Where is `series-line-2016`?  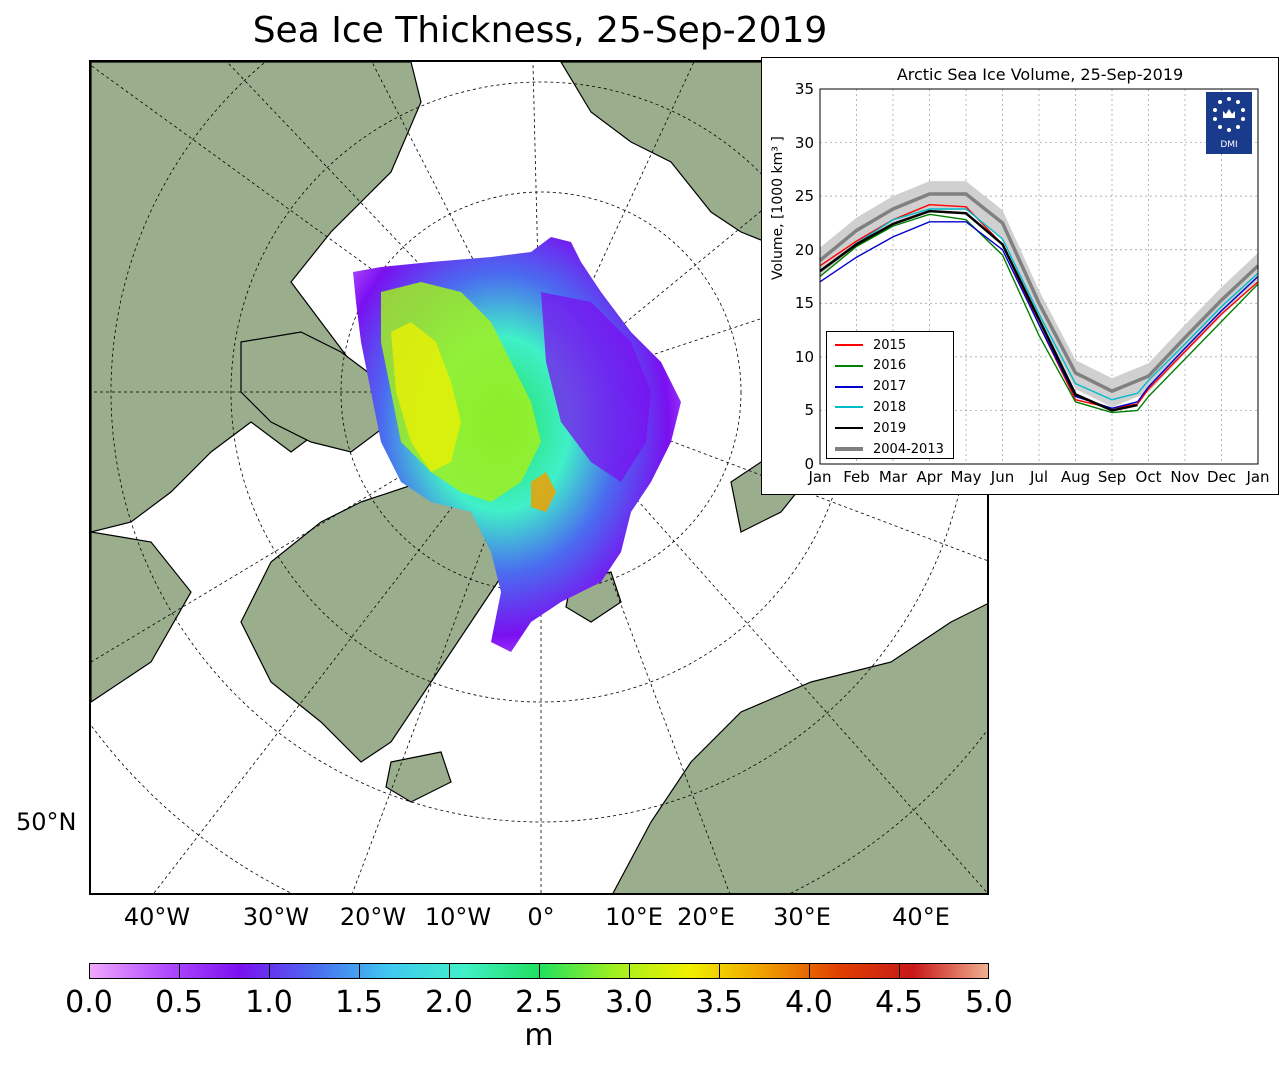
series-line-2016 is located at coordinates (1039, 313).